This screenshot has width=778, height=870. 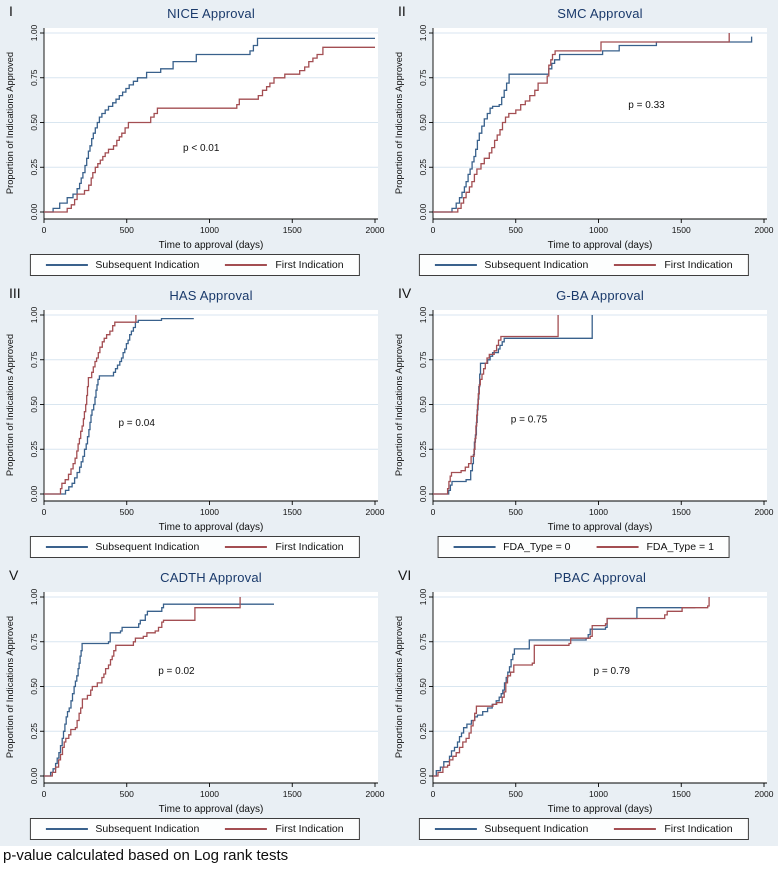 What do you see at coordinates (583, 547) in the screenshot?
I see `plot-legend: FDA_Type = 0 FDA_Type = 1` at bounding box center [583, 547].